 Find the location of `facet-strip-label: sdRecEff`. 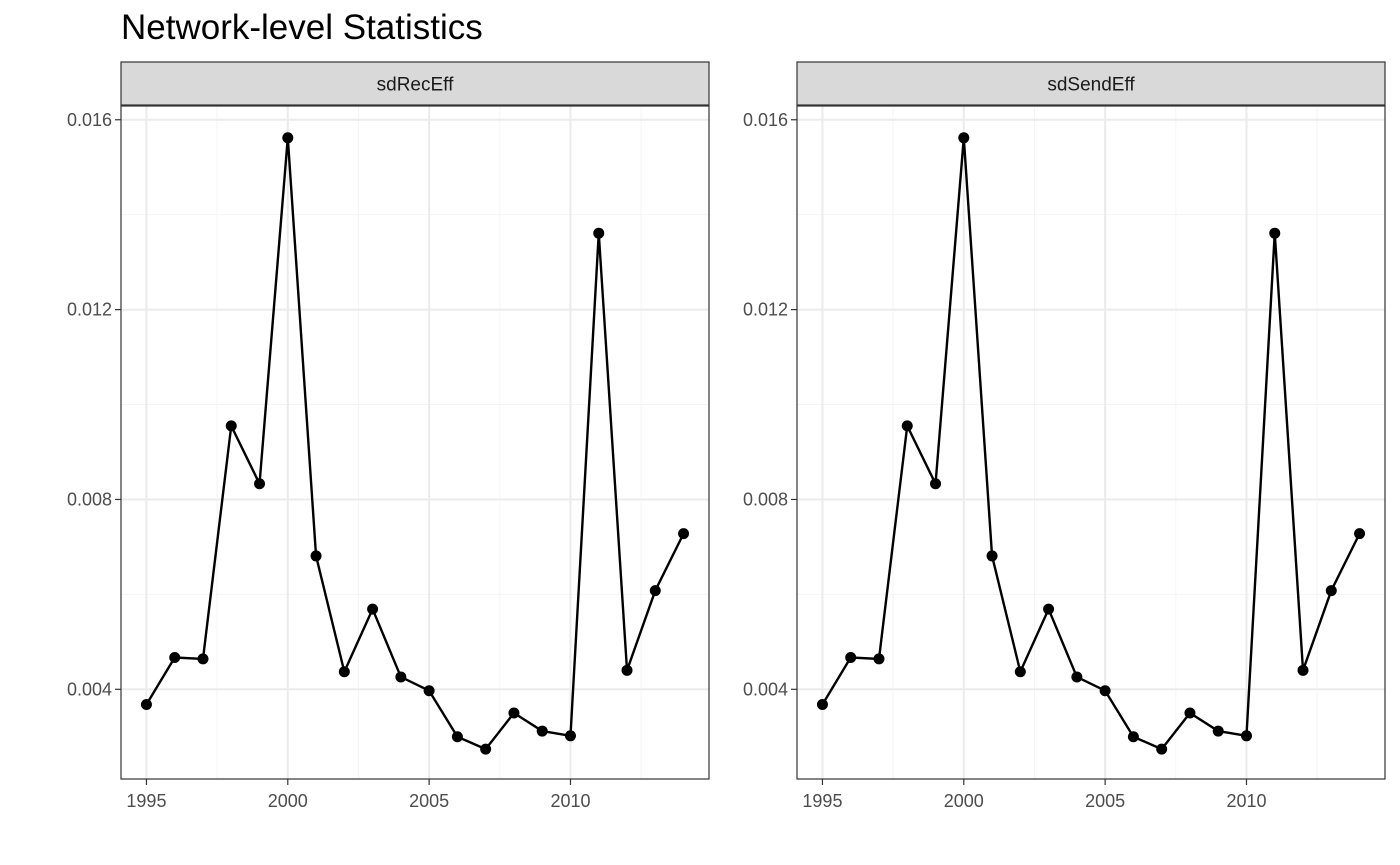

facet-strip-label: sdRecEff is located at coordinates (415, 85).